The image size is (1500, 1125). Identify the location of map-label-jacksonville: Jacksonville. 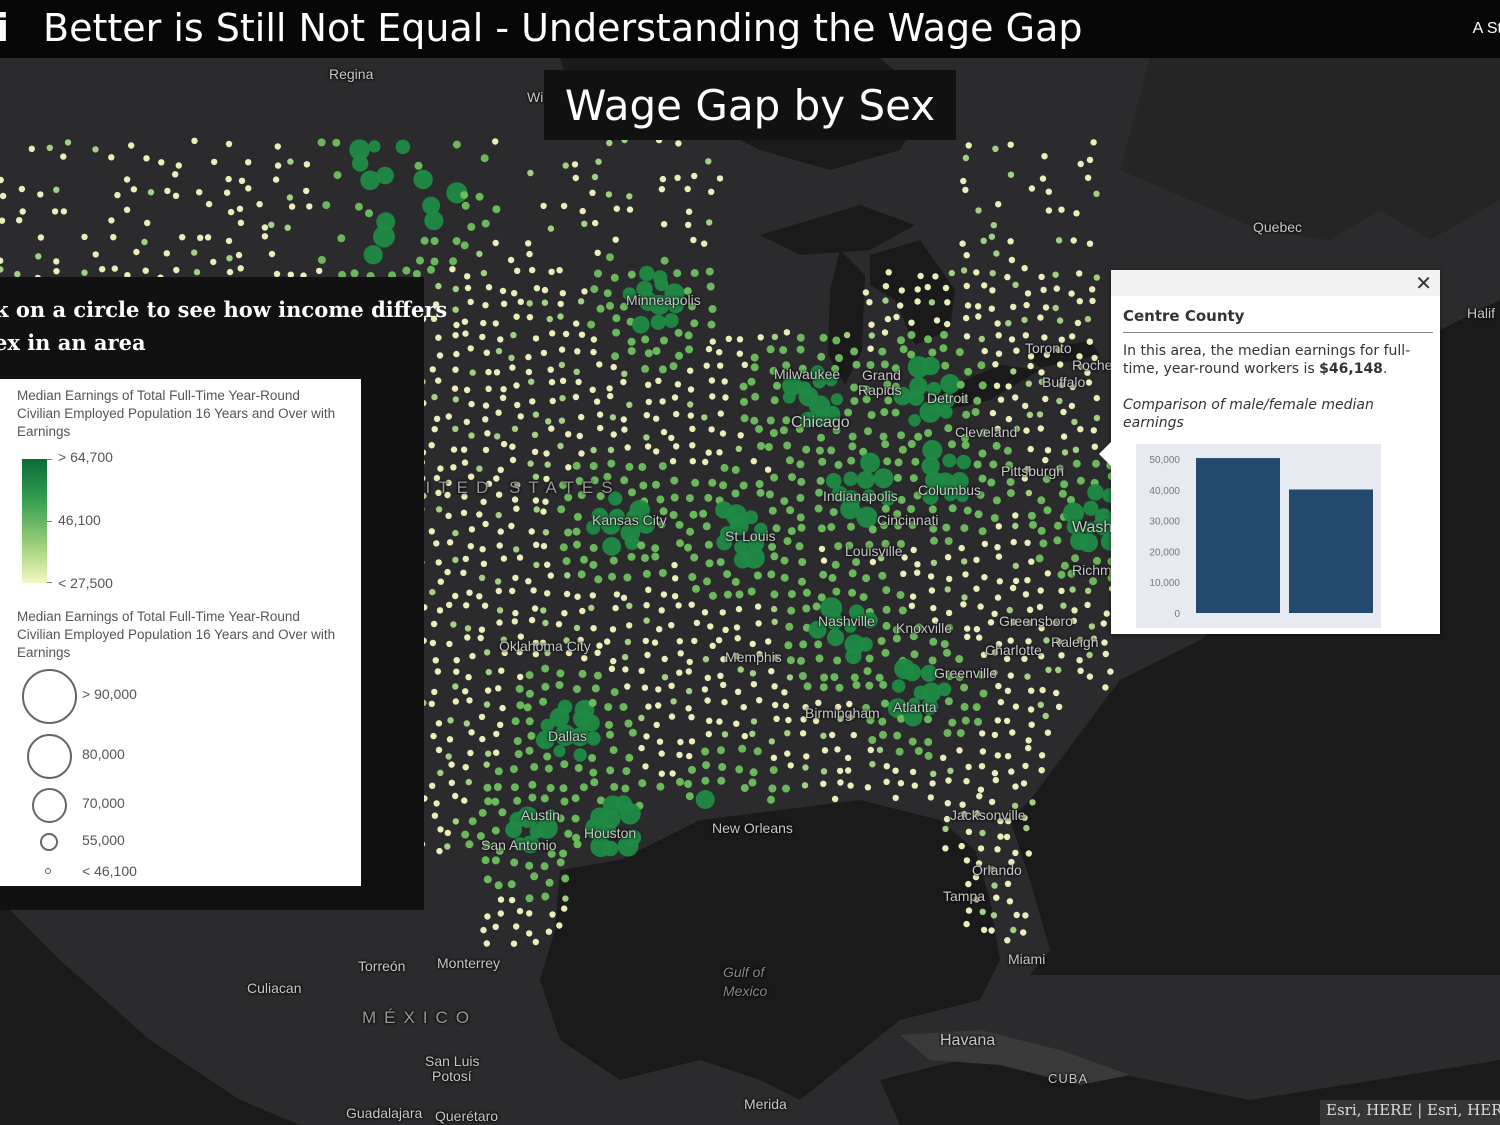
(988, 815).